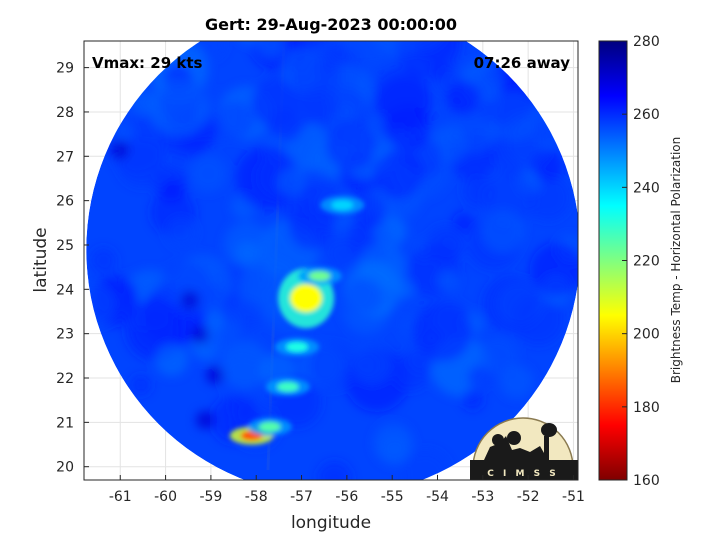 The image size is (720, 540). What do you see at coordinates (65, 379) in the screenshot?
I see `y-tick-label: 22` at bounding box center [65, 379].